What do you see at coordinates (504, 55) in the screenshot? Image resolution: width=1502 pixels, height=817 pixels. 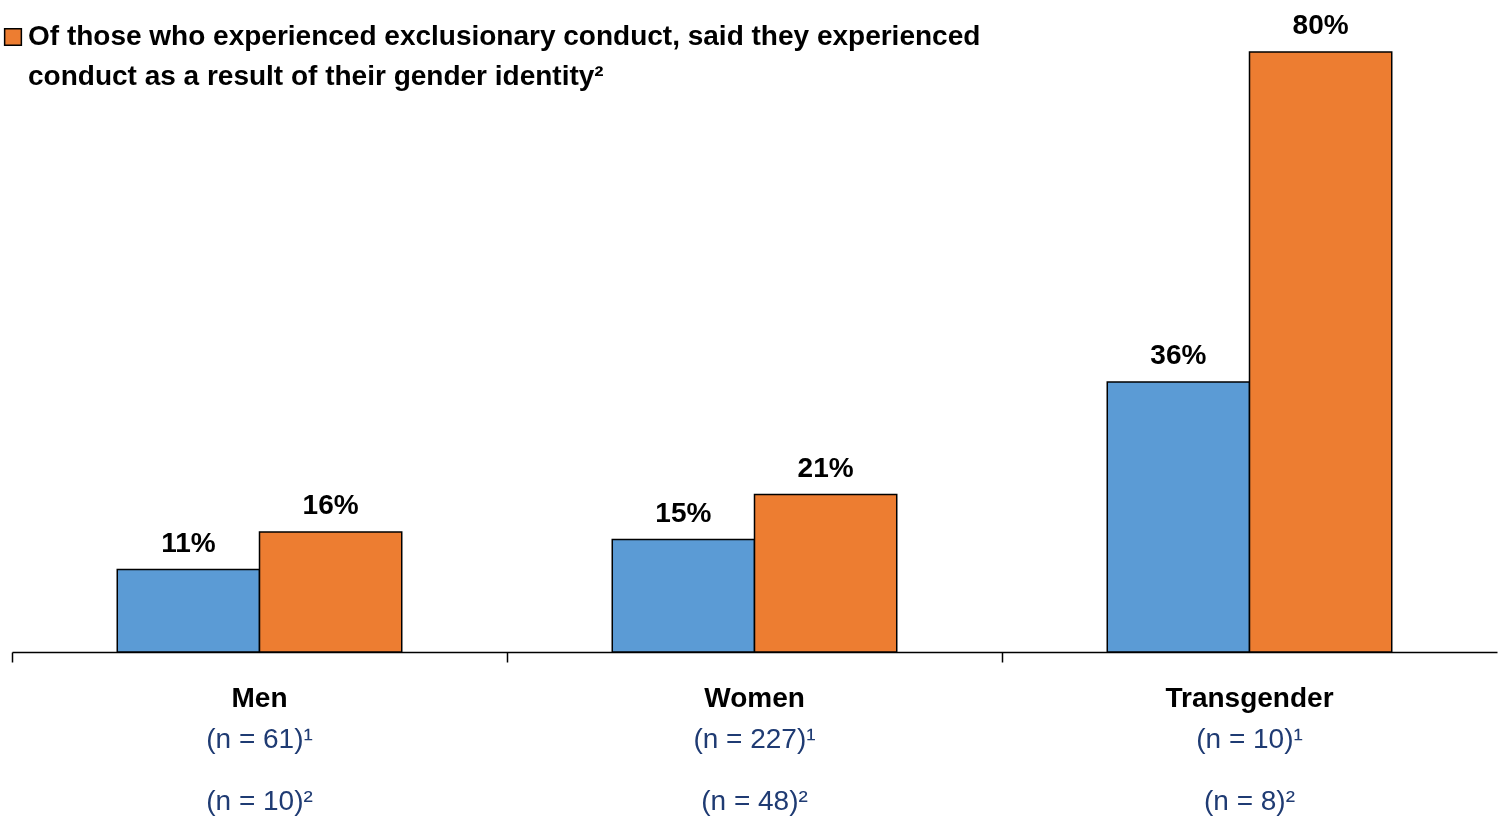 I see `legend-label: Of those who experienced exclusionary conduct, said they experienced conduct as a result of their gender identity²` at bounding box center [504, 55].